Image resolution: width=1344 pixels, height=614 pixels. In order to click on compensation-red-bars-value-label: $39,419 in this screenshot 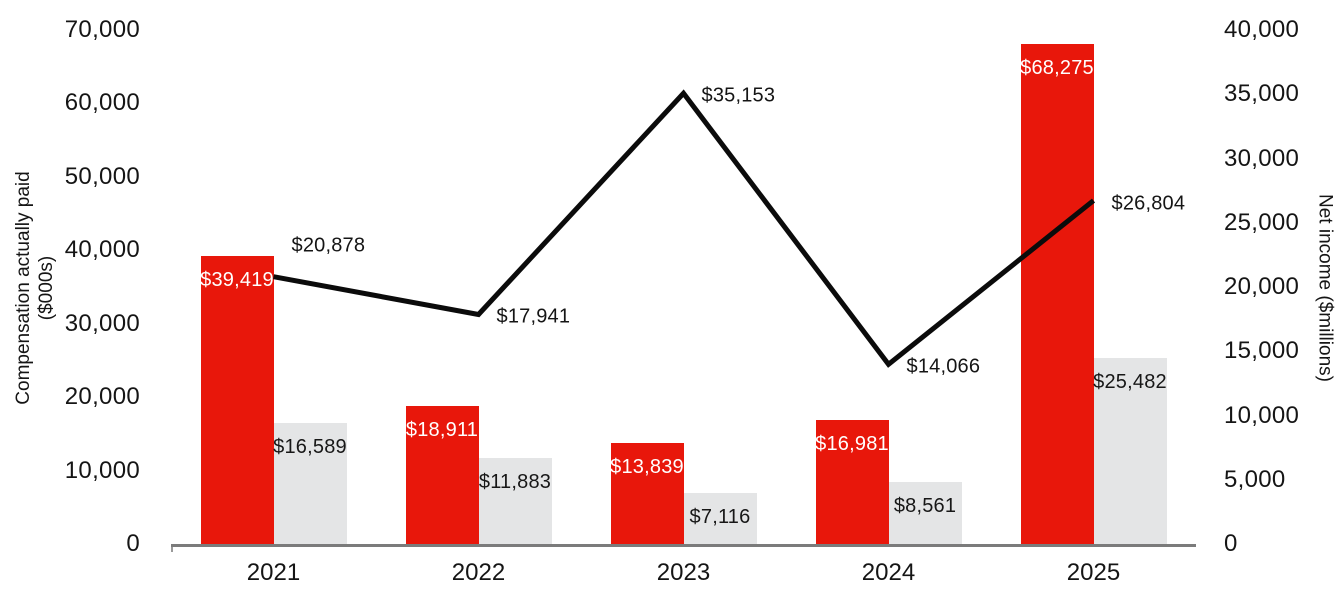, I will do `click(237, 279)`.